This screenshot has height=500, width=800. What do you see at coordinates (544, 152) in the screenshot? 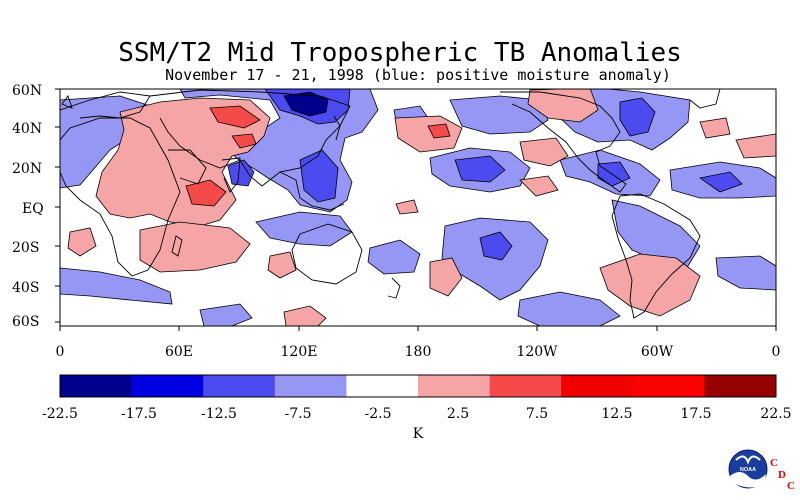
I see `dry-anomaly-us-south` at bounding box center [544, 152].